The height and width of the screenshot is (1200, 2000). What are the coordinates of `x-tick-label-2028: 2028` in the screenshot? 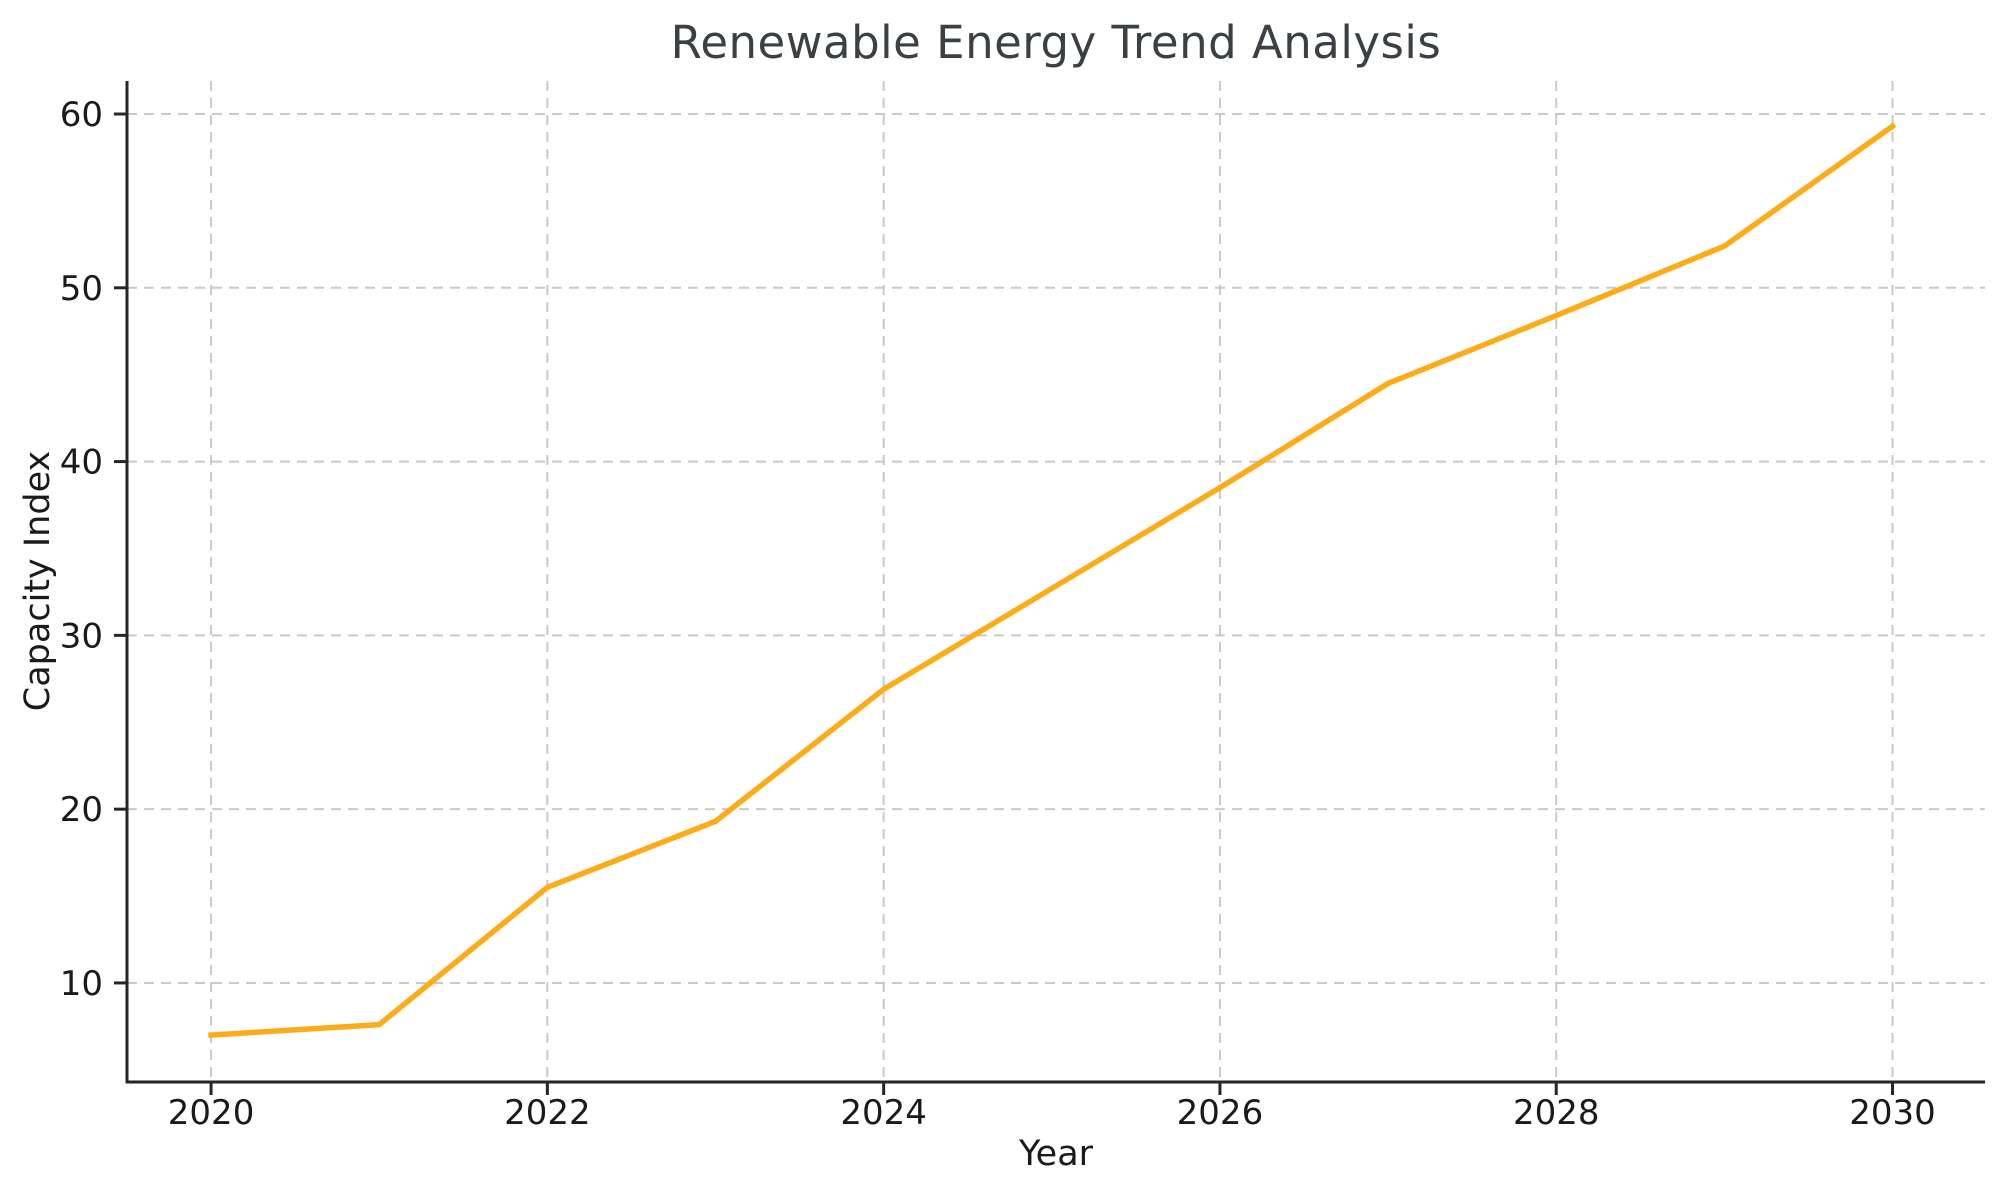 It's located at (1556, 1113).